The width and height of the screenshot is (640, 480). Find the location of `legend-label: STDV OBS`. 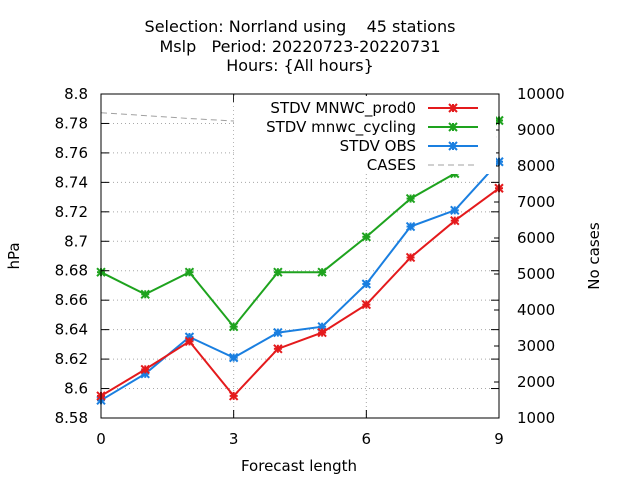

legend-label: STDV OBS is located at coordinates (378, 146).